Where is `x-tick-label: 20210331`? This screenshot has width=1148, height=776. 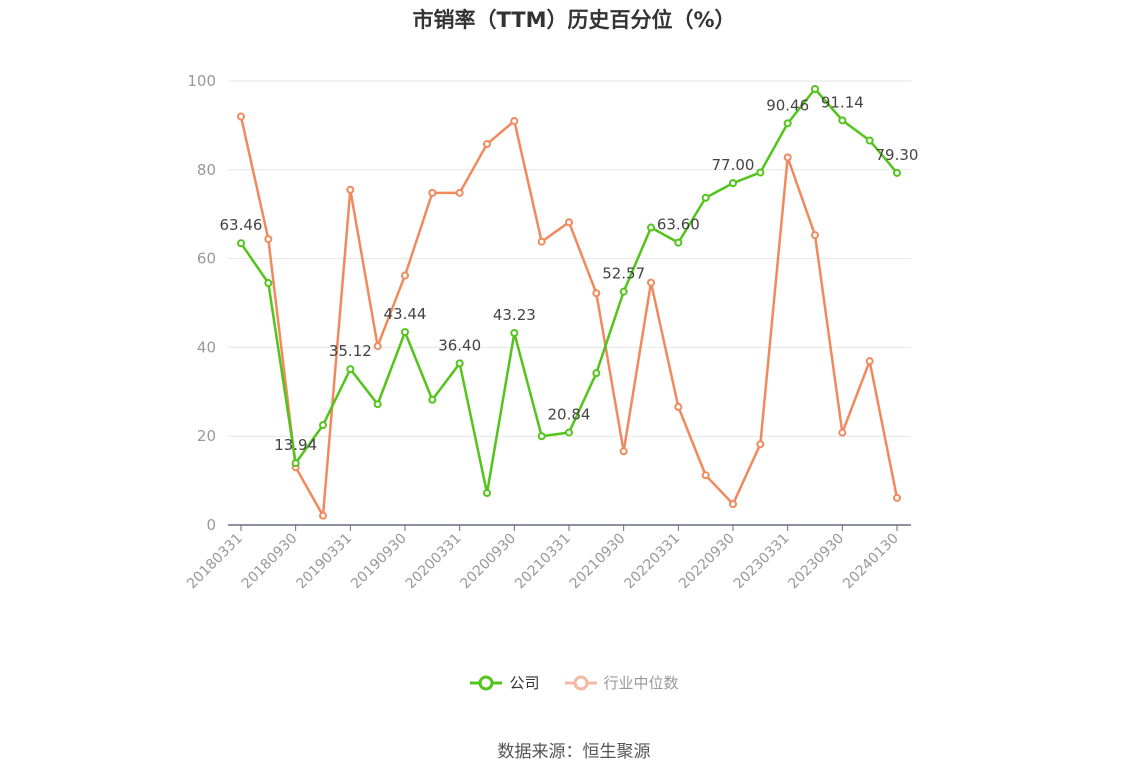
x-tick-label: 20210331 is located at coordinates (543, 562).